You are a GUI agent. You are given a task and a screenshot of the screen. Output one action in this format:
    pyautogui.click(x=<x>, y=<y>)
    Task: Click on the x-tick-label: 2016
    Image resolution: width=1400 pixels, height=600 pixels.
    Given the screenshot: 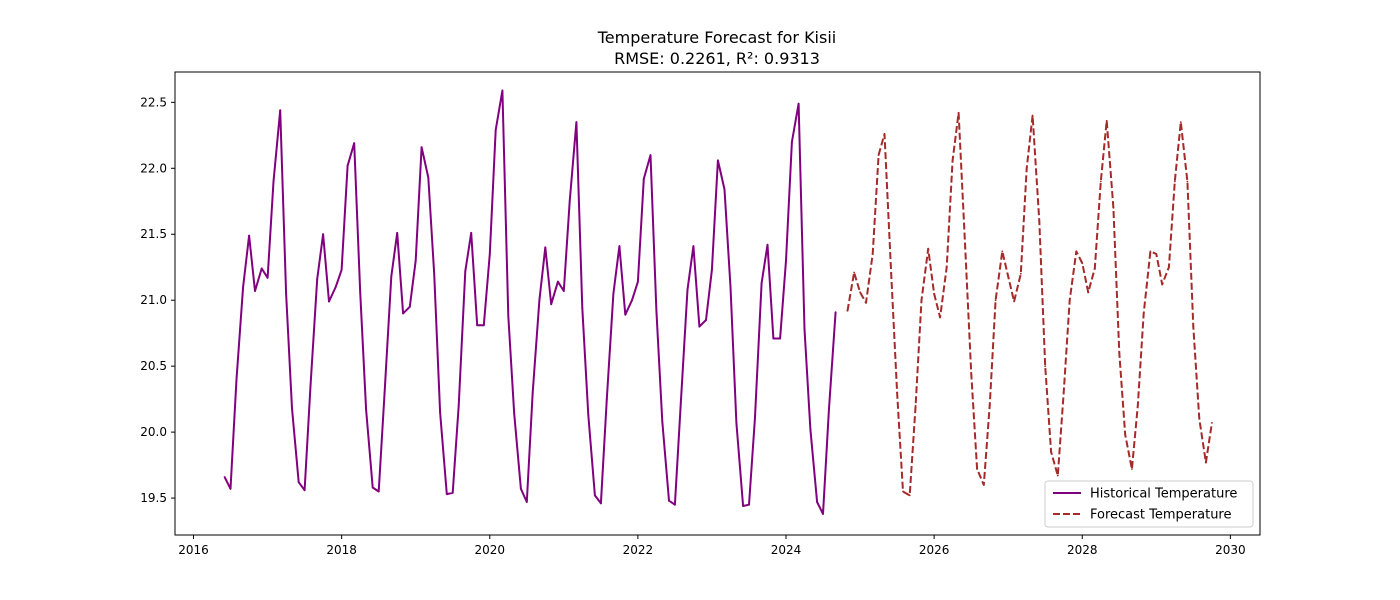 What is the action you would take?
    pyautogui.click(x=193, y=550)
    